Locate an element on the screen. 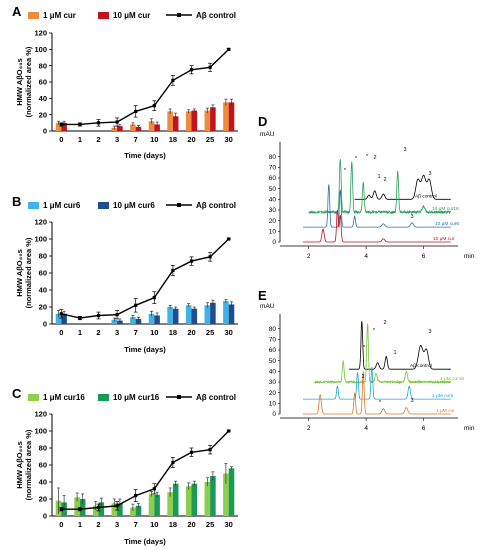 This screenshot has width=502, height=550. legend-label: 1 μM cur is located at coordinates (59, 15).